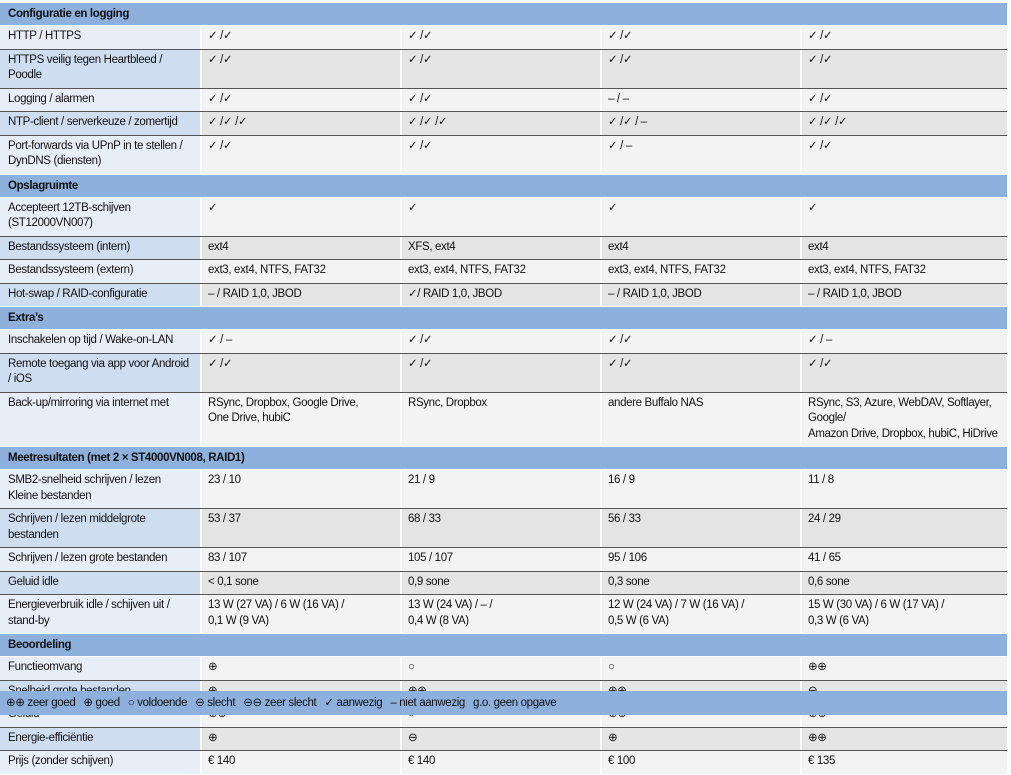 The image size is (1011, 775). What do you see at coordinates (101, 271) in the screenshot?
I see `row-label: Bestandssysteem (extern)` at bounding box center [101, 271].